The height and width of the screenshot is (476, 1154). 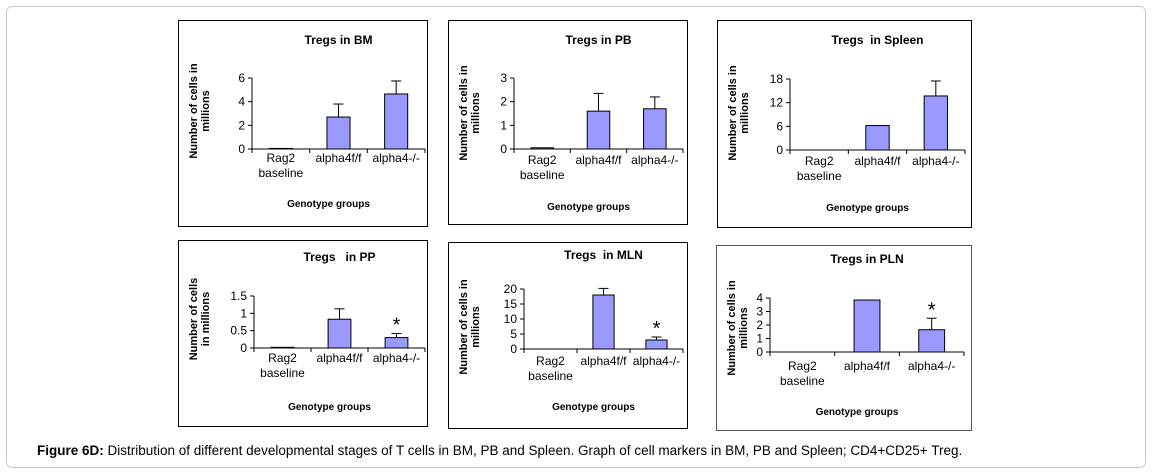 What do you see at coordinates (588, 207) in the screenshot?
I see `x-axis-label-pb: Genotype groups` at bounding box center [588, 207].